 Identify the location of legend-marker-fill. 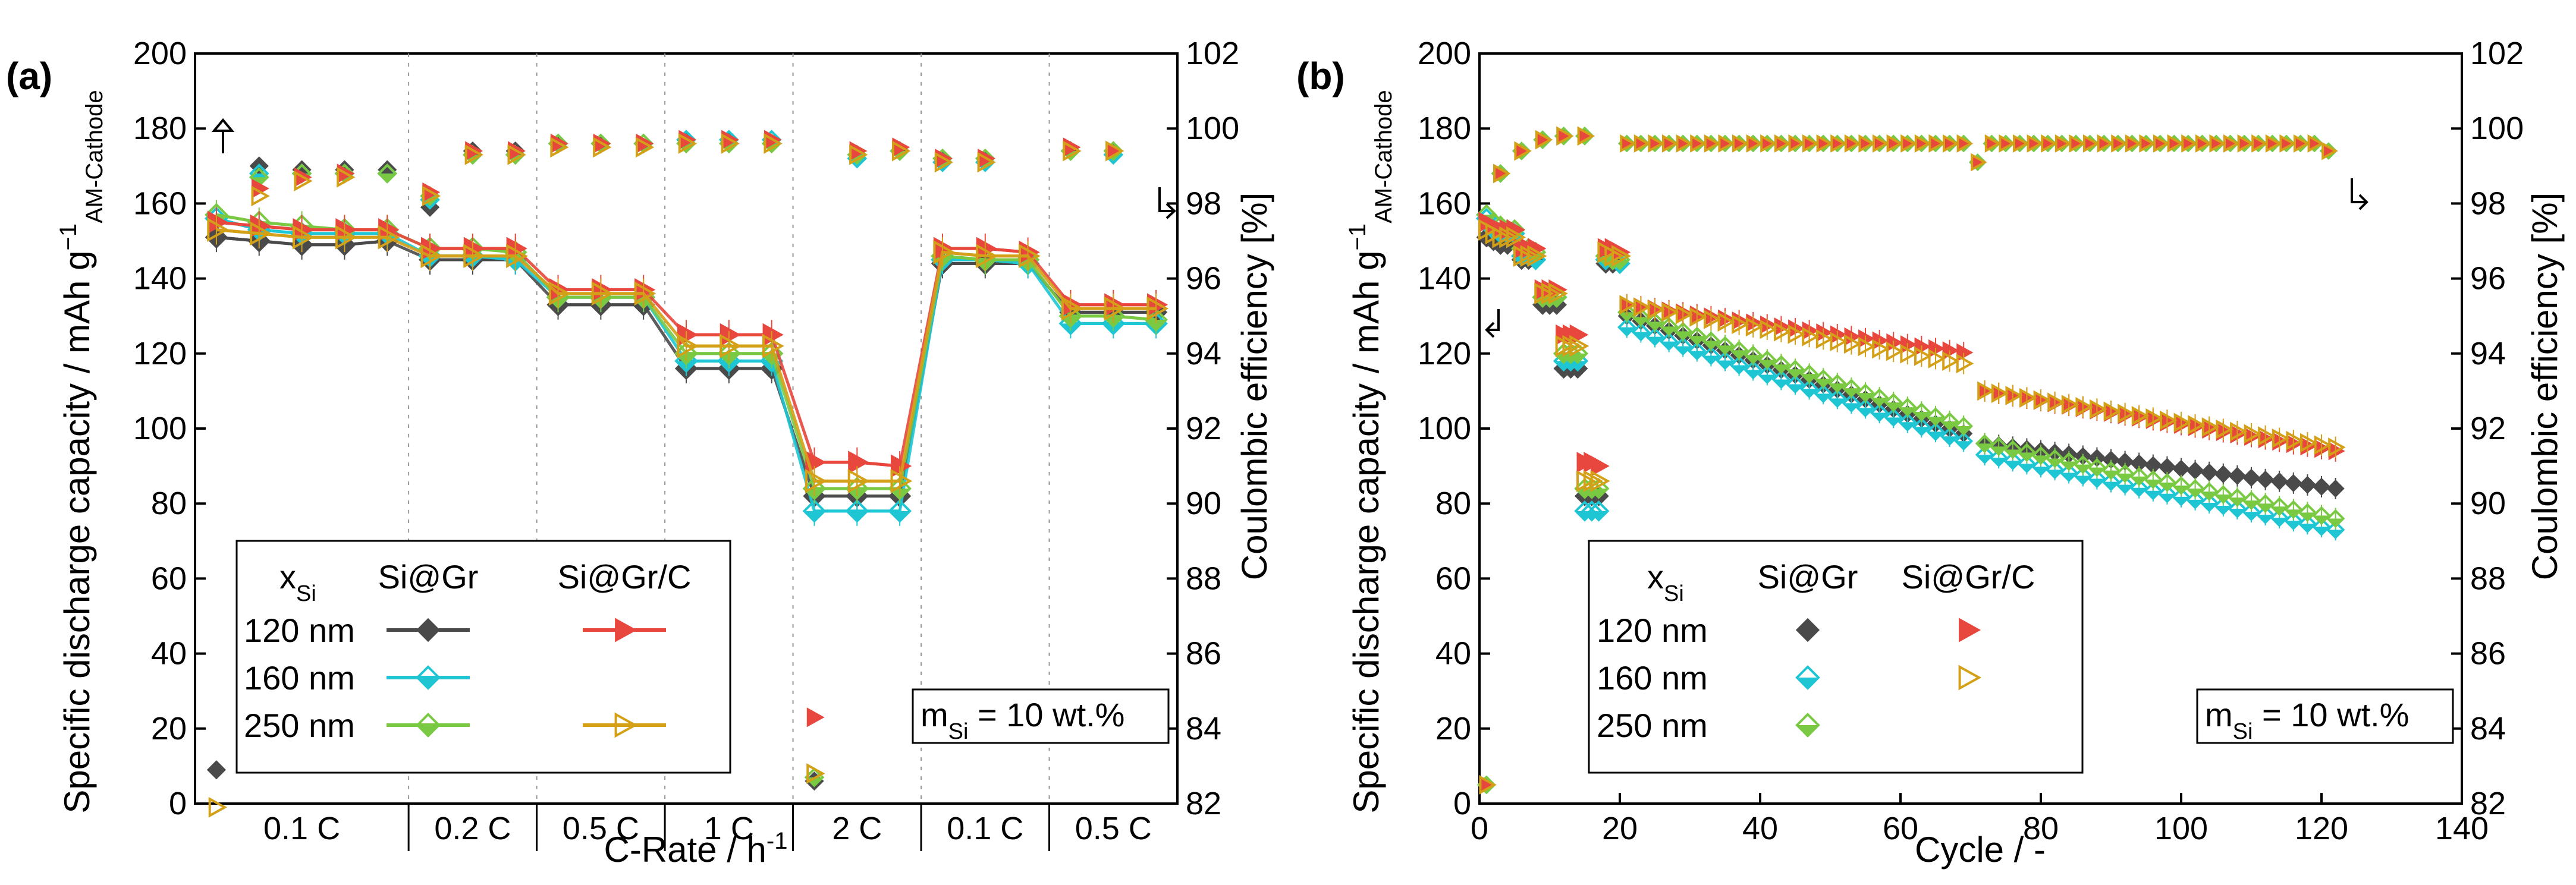
(428, 683).